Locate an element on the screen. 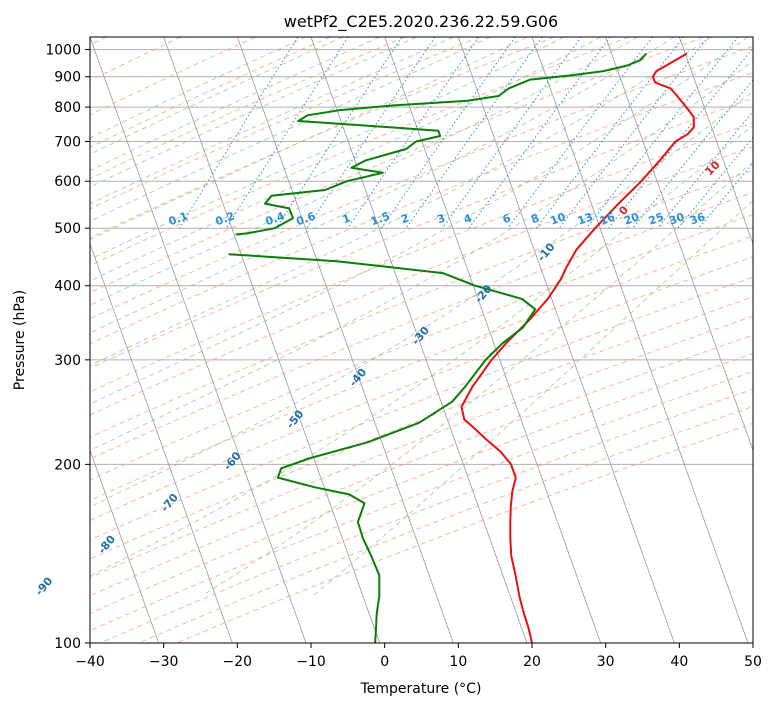  mixing-ratio-label: 36 is located at coordinates (697, 219).